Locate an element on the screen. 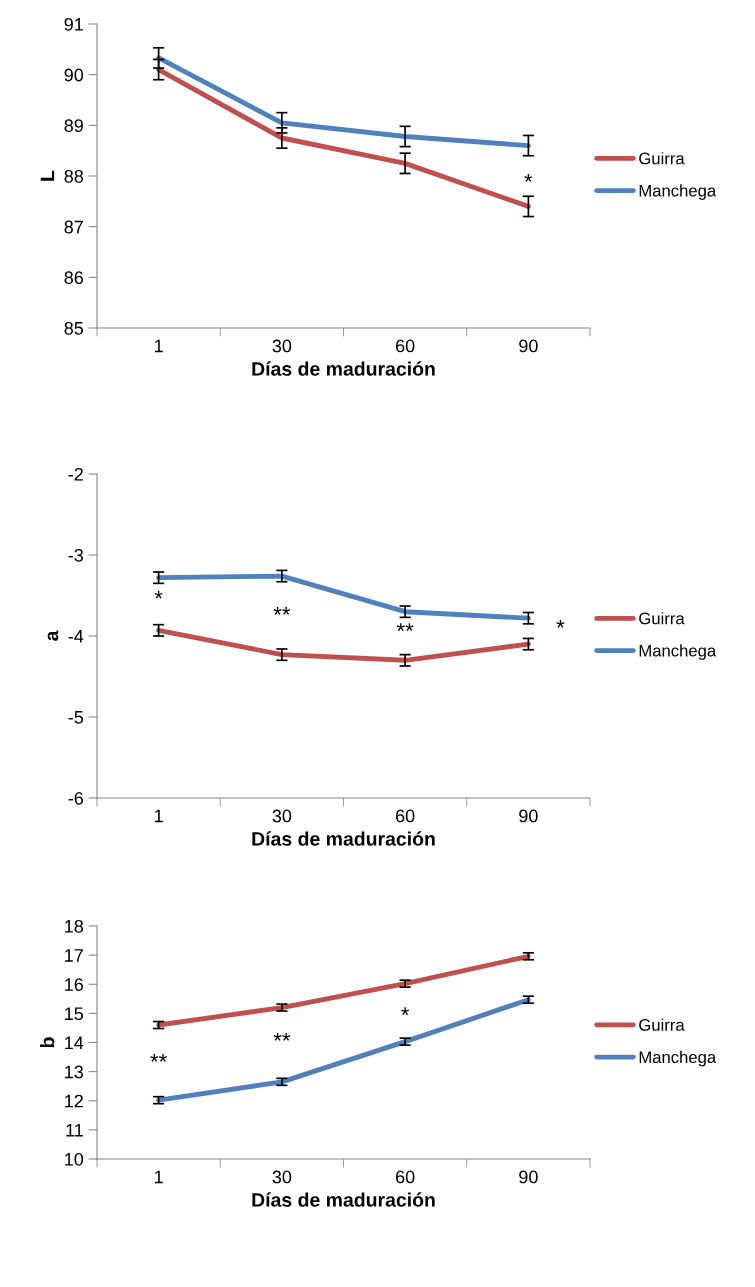 The width and height of the screenshot is (755, 1287). y-tick-label: 13 is located at coordinates (74, 1072).